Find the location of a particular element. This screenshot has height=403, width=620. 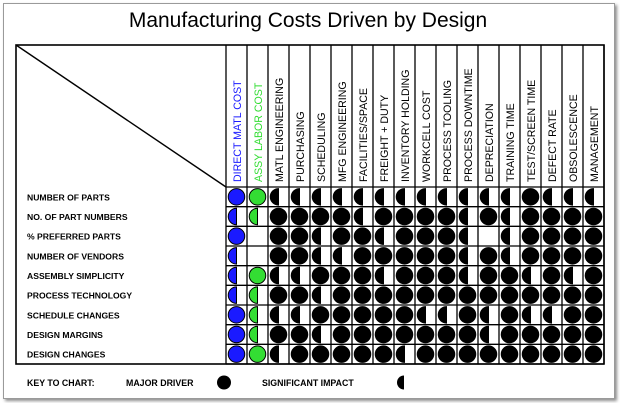

column-label: FREIGHT + DUTY is located at coordinates (385, 138).